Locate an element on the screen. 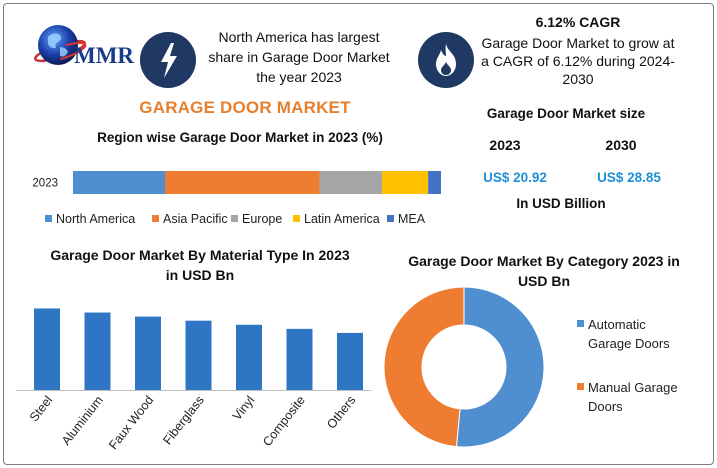  logo-text: MMR is located at coordinates (104, 55).